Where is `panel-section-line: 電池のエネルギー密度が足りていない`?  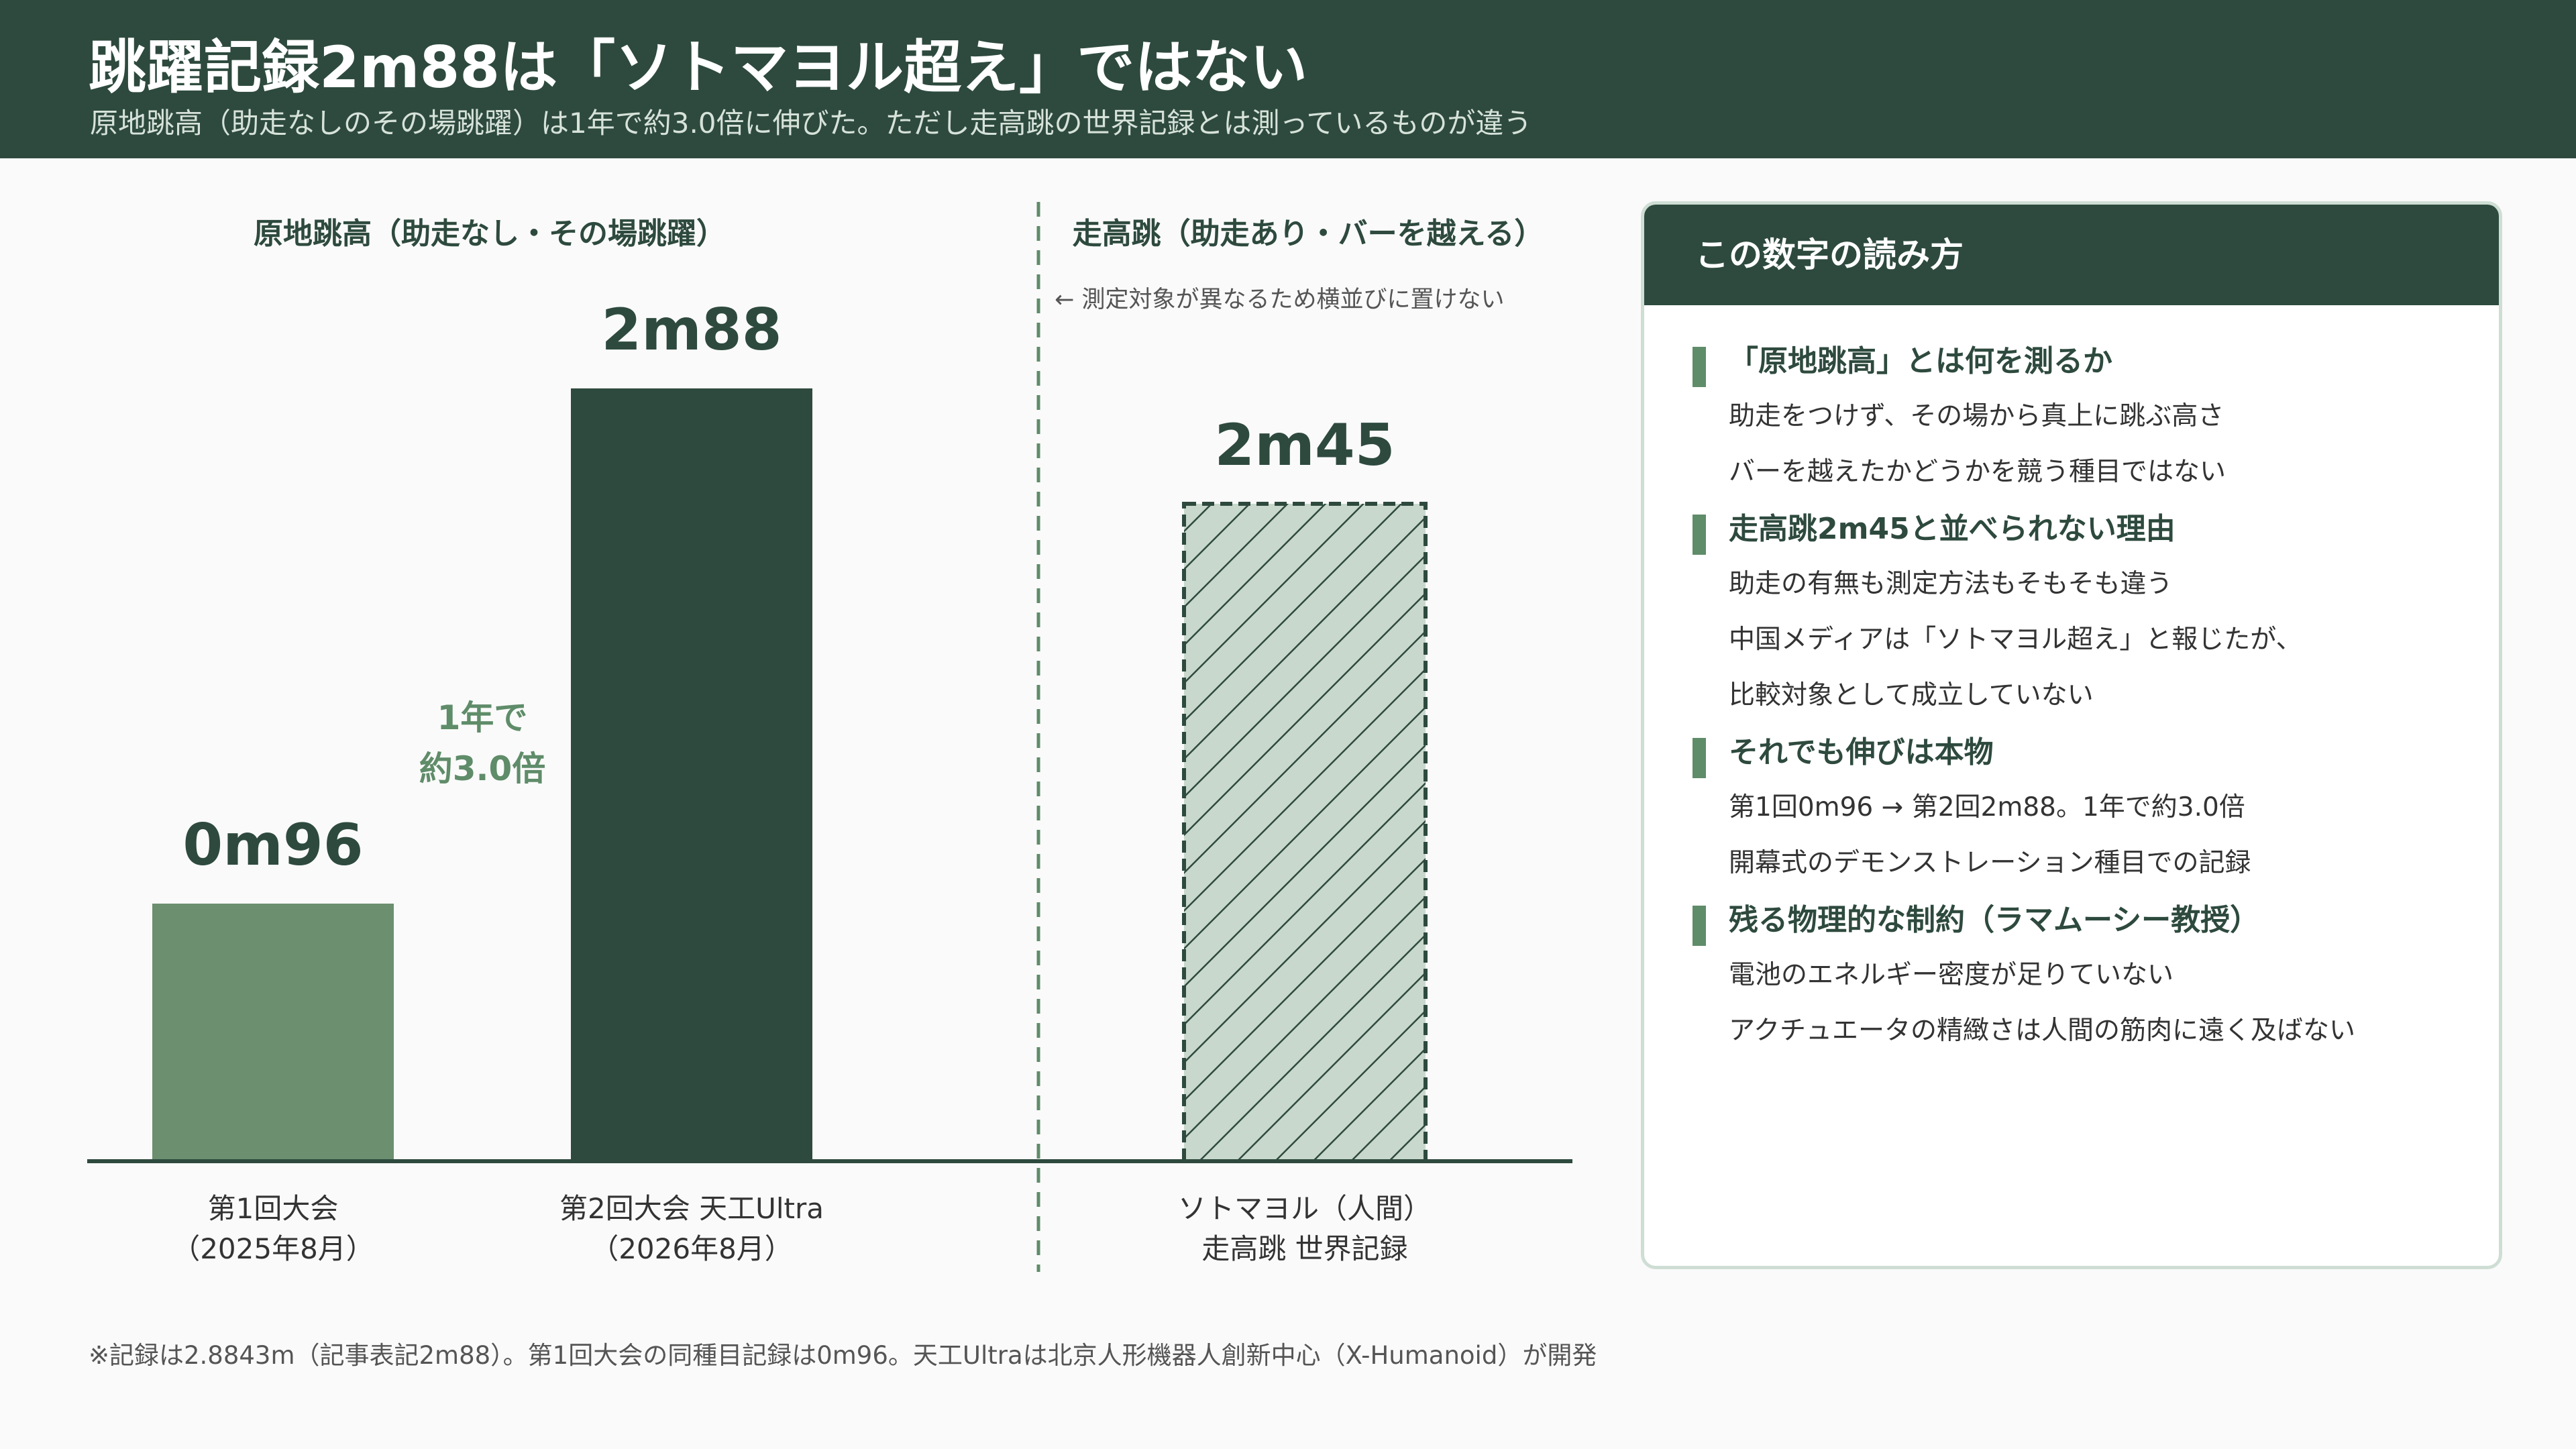
panel-section-line: 電池のエネルギー密度が足りていない is located at coordinates (1951, 975).